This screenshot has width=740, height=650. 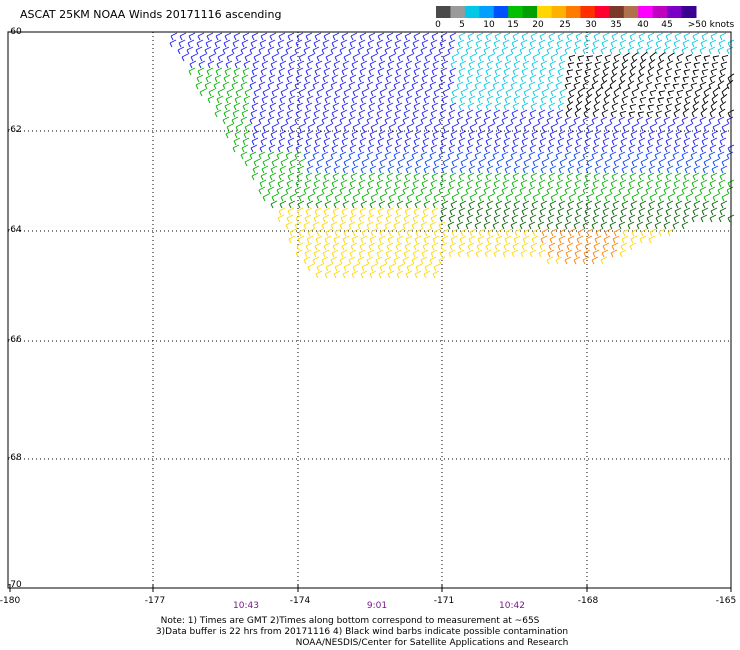 What do you see at coordinates (588, 12) in the screenshot?
I see `legend-swatch` at bounding box center [588, 12].